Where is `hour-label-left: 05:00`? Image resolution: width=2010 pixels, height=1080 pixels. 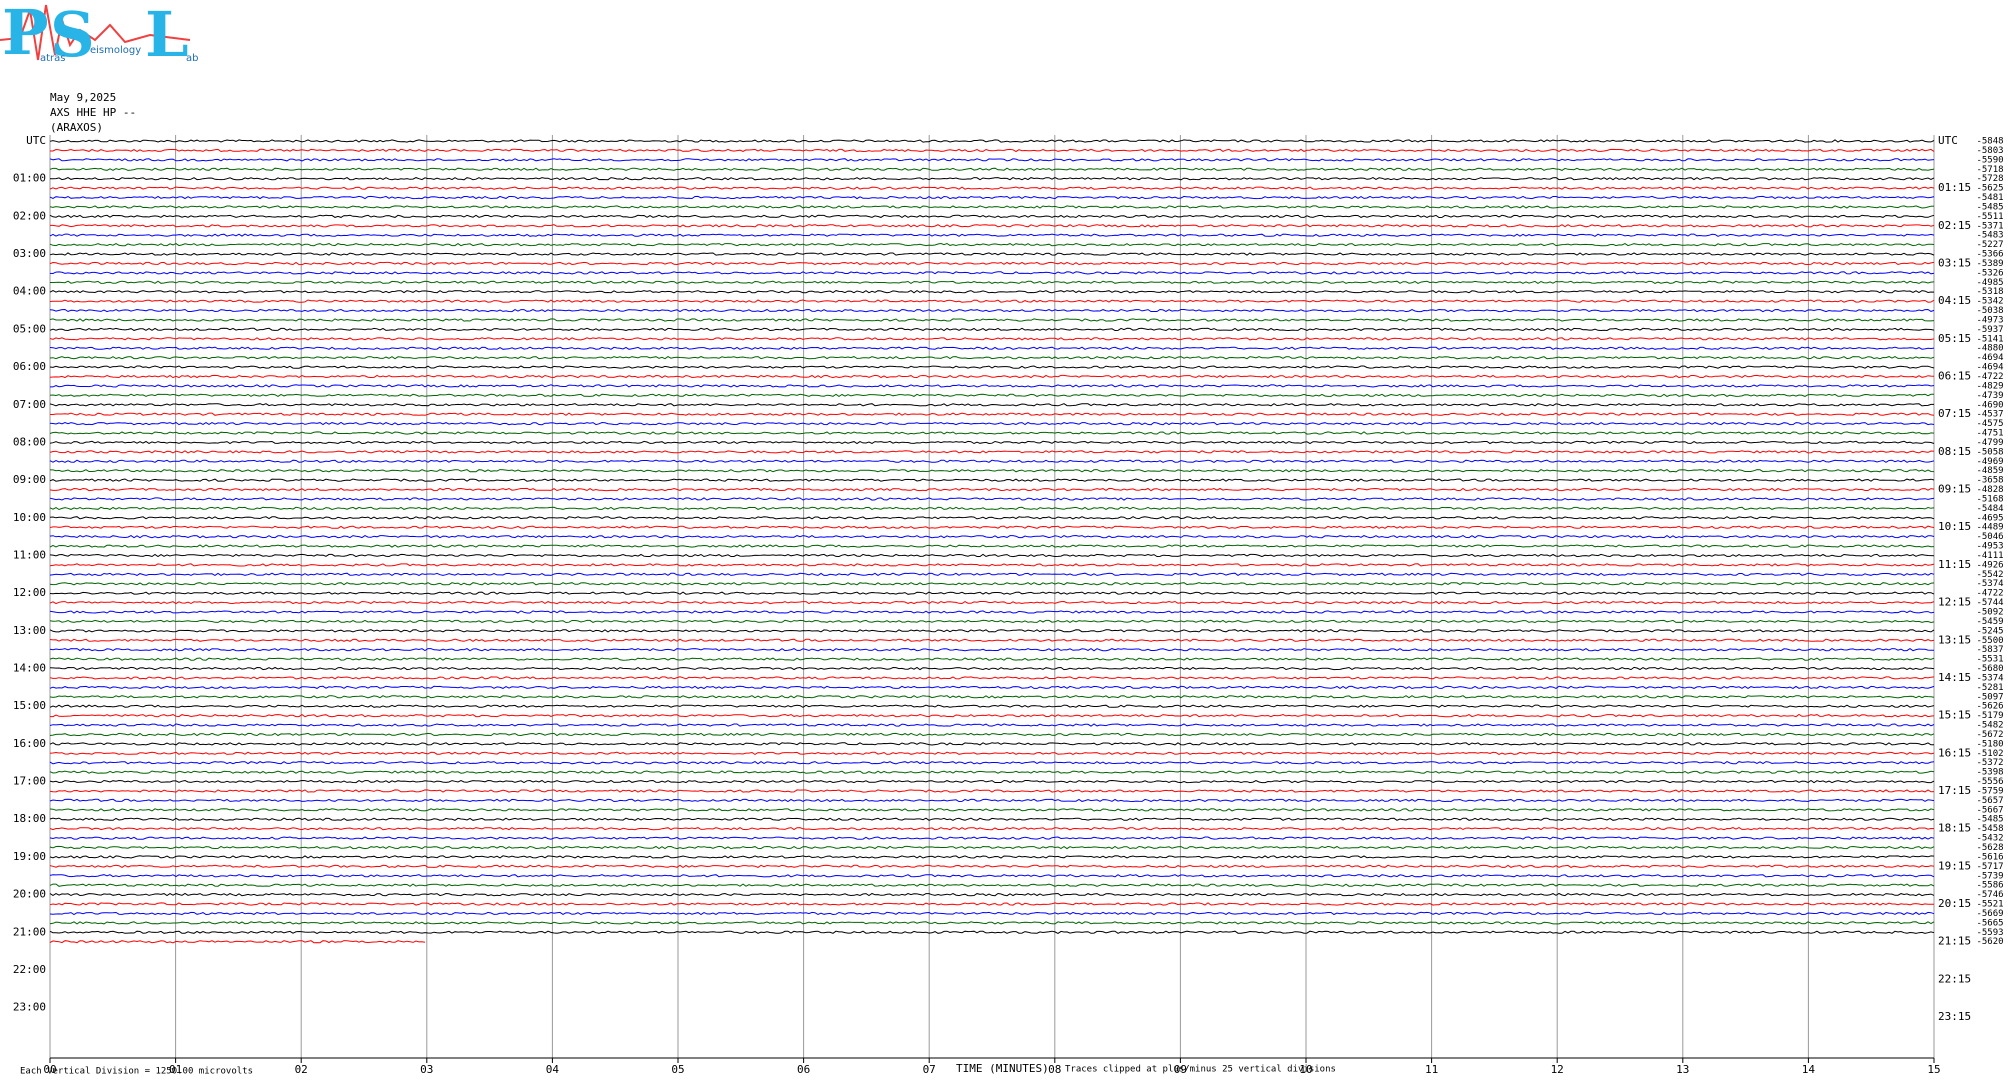
hour-label-left: 05:00 is located at coordinates (29, 328).